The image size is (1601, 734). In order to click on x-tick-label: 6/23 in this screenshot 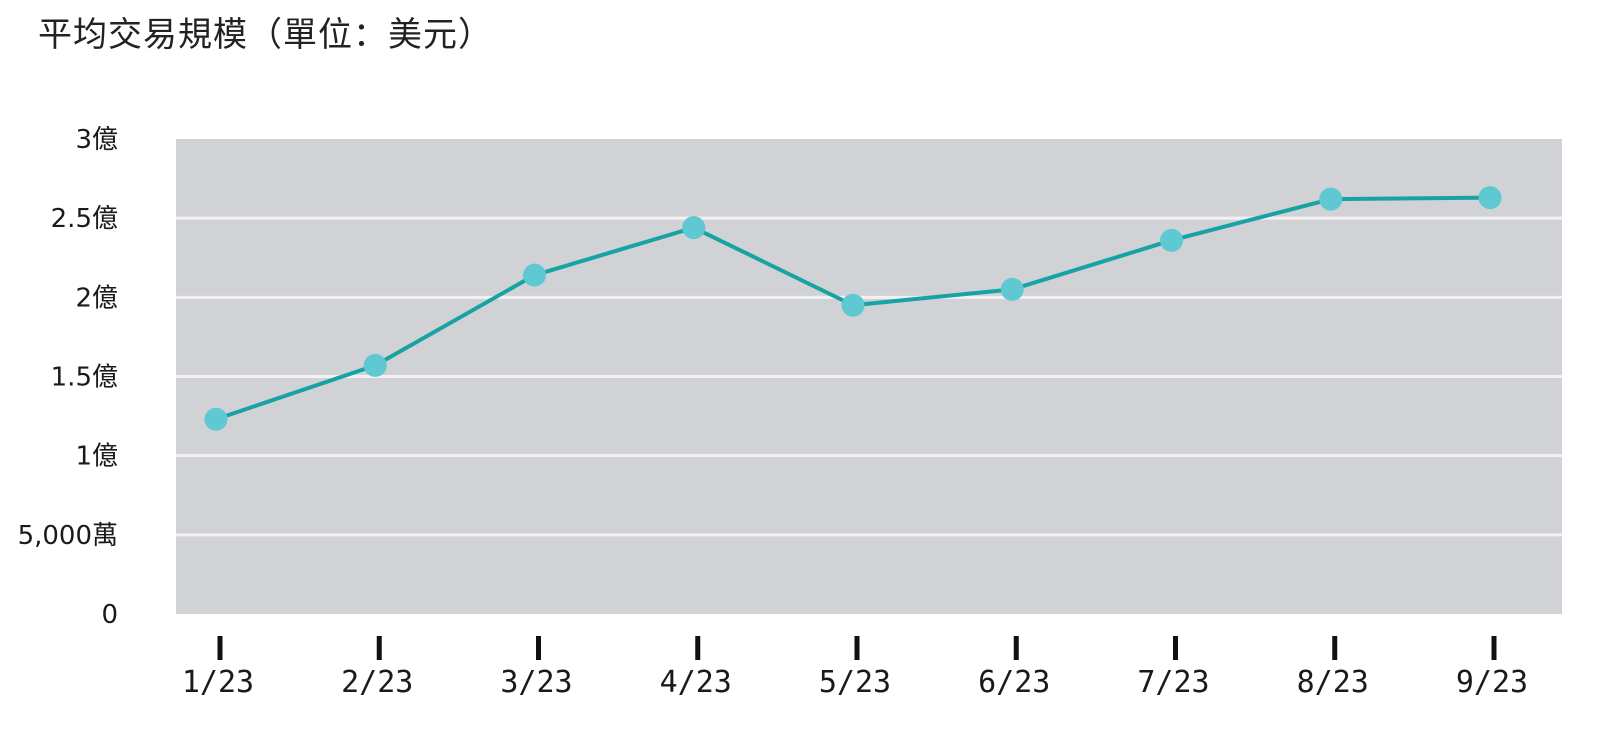, I will do `click(1014, 682)`.